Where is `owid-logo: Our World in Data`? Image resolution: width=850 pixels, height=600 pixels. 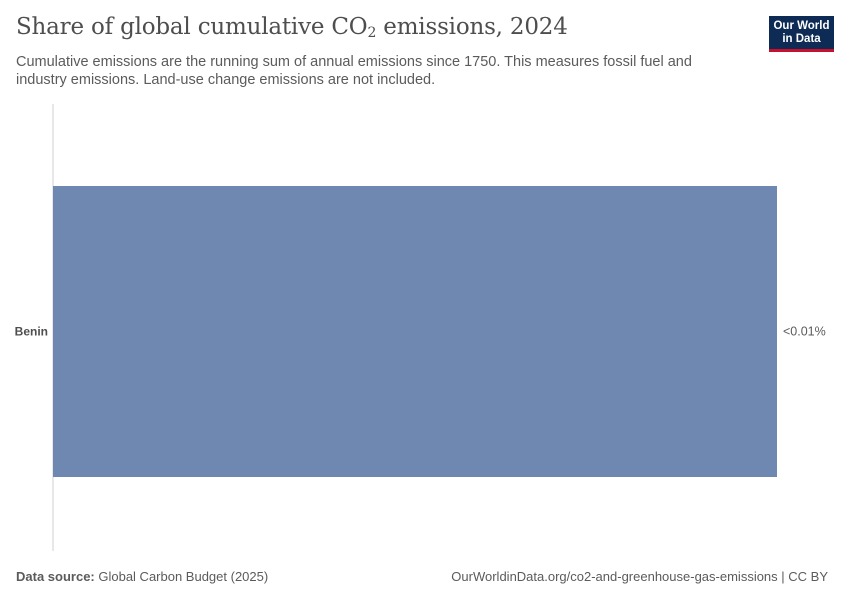 owid-logo: Our World in Data is located at coordinates (801, 34).